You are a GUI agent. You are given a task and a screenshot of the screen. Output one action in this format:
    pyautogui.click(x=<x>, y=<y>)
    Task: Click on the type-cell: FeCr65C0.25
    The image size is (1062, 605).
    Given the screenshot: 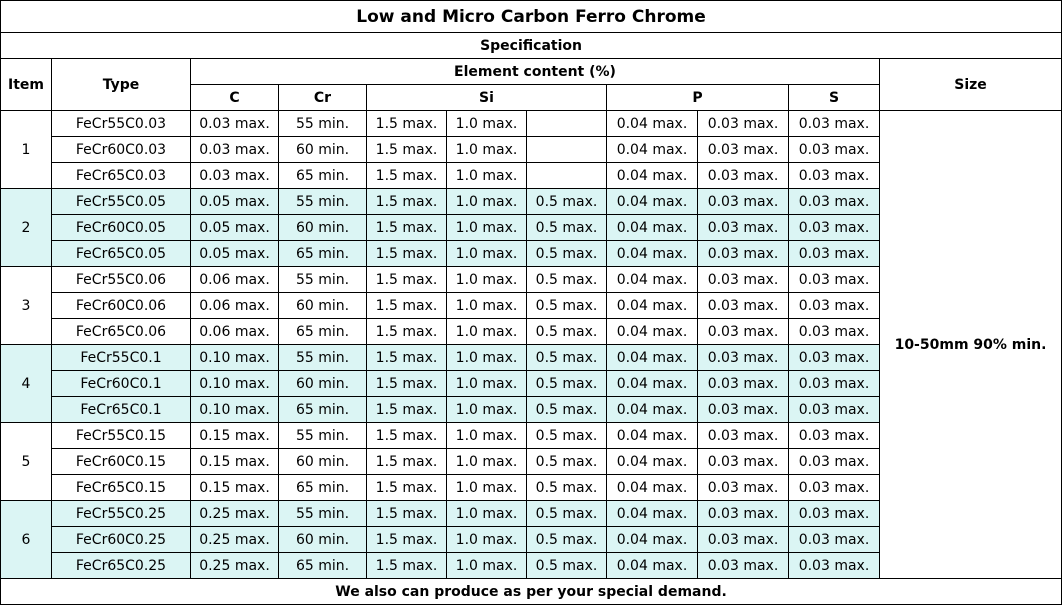 What is the action you would take?
    pyautogui.click(x=121, y=565)
    